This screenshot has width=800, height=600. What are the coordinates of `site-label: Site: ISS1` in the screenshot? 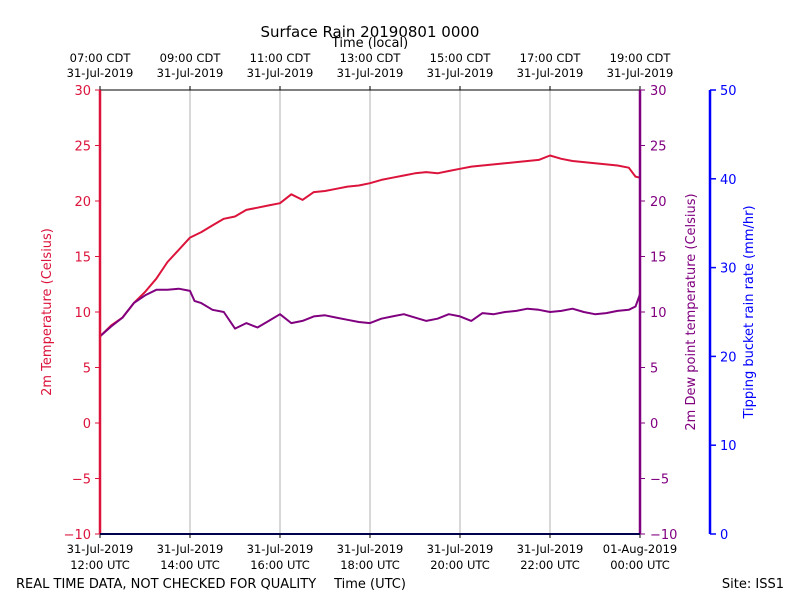 It's located at (753, 584).